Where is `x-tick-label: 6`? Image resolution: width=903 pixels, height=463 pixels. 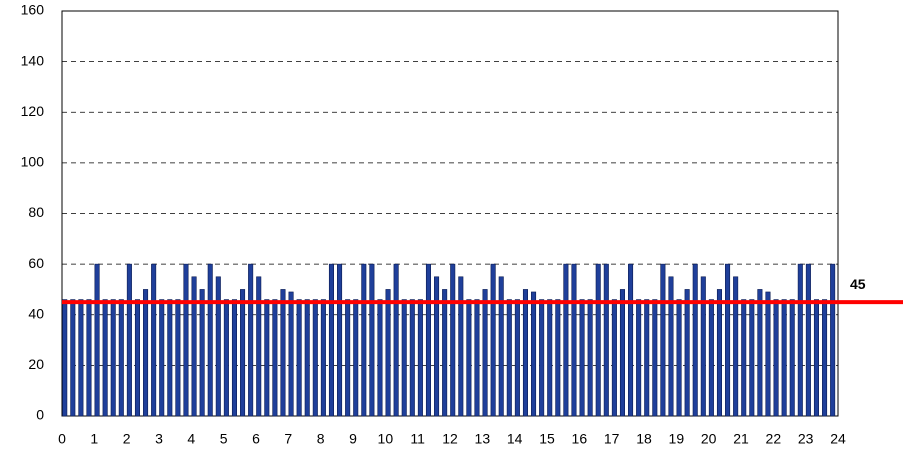
x-tick-label: 6 is located at coordinates (256, 439).